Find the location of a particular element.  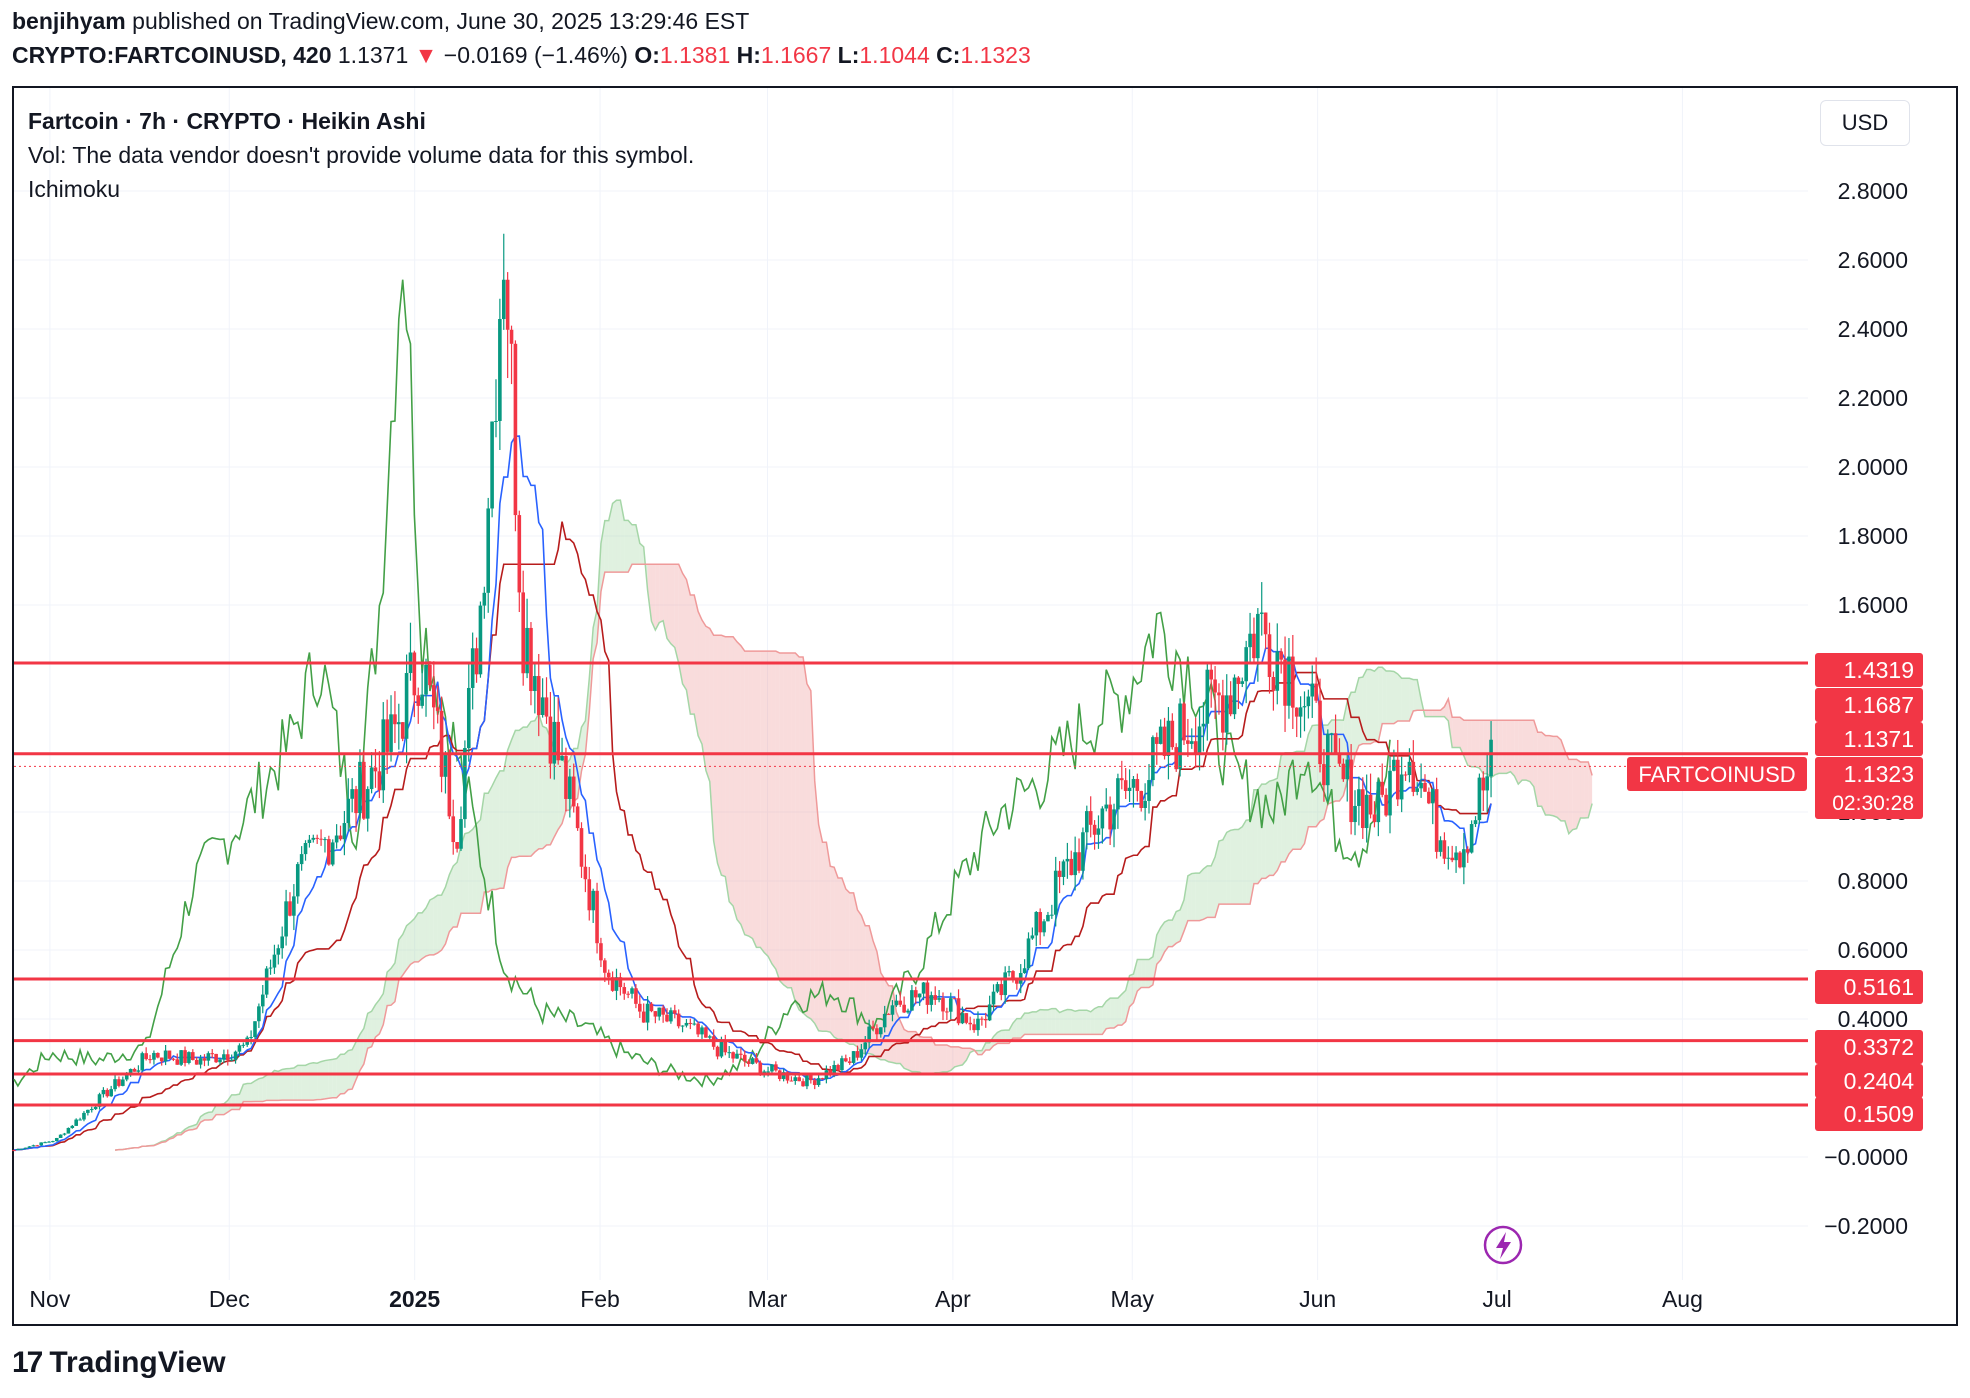

price-change: −0.0169 (−1.46%) is located at coordinates (535, 55).